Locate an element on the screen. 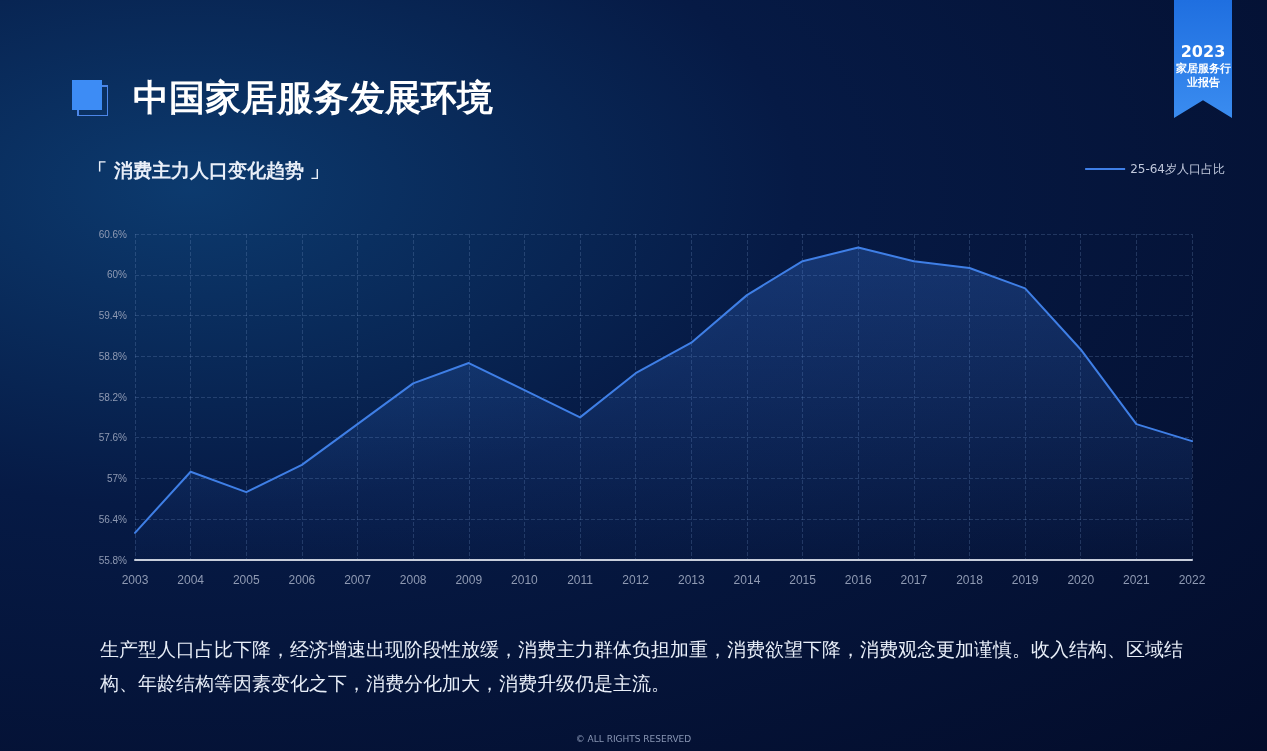 Image resolution: width=1267 pixels, height=751 pixels. x-tick-label: 2020 is located at coordinates (1081, 580).